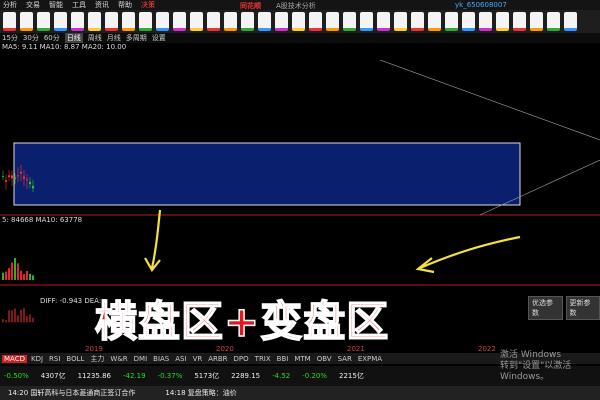 The height and width of the screenshot is (400, 600). What do you see at coordinates (281, 376) in the screenshot?
I see `ticker-value: -4.52` at bounding box center [281, 376].